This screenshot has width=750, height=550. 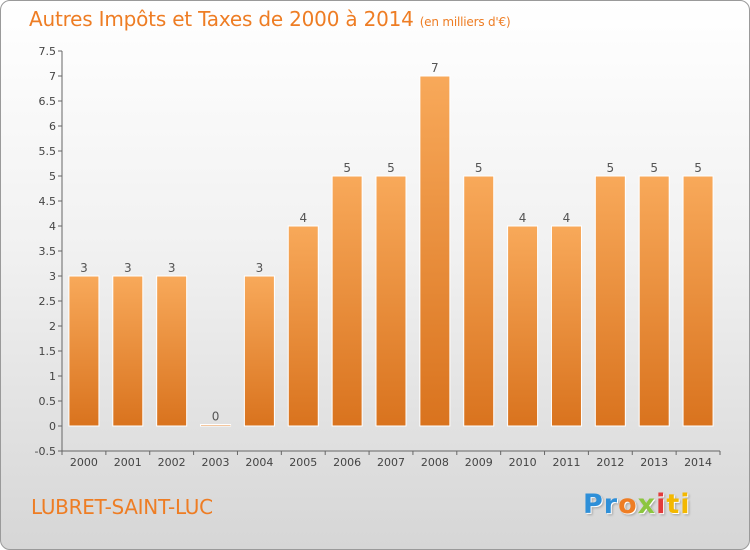 What do you see at coordinates (628, 504) in the screenshot?
I see `logo-part: o` at bounding box center [628, 504].